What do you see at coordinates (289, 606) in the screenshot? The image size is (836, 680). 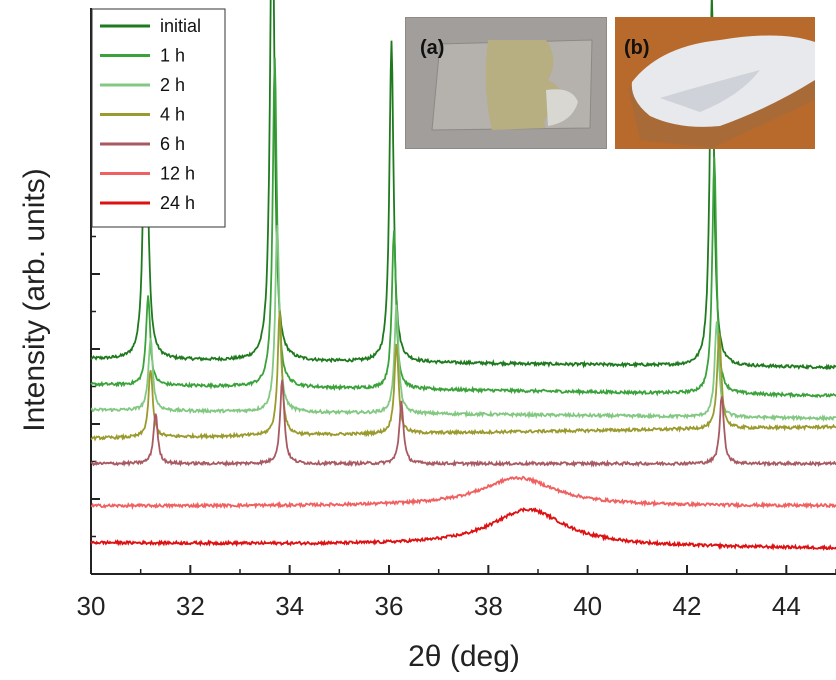 I see `x-tick-label: 34` at bounding box center [289, 606].